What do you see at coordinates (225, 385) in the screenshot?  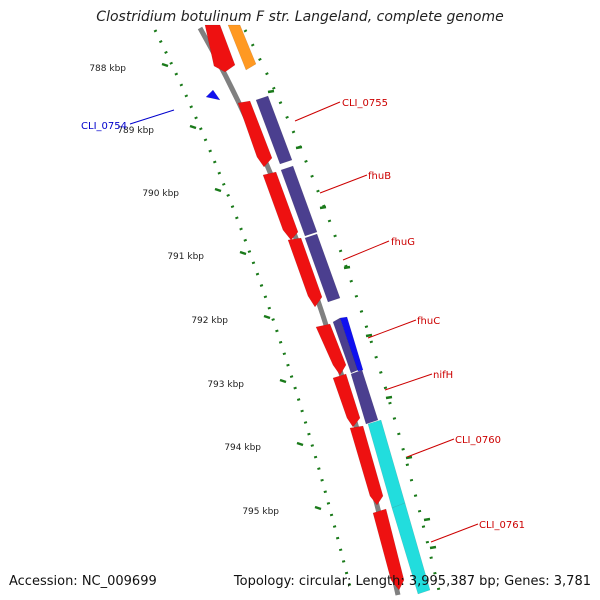 I see `kbp-label: 793 kbp` at bounding box center [225, 385].